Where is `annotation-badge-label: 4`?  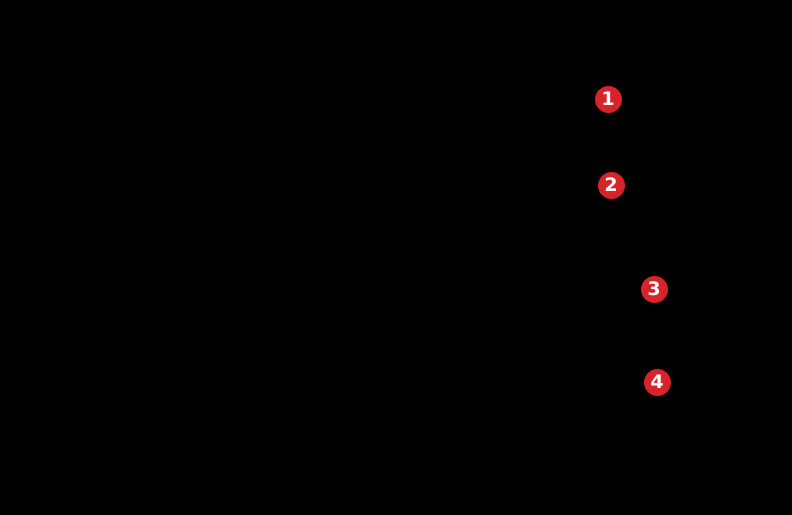
annotation-badge-label: 4 is located at coordinates (657, 381).